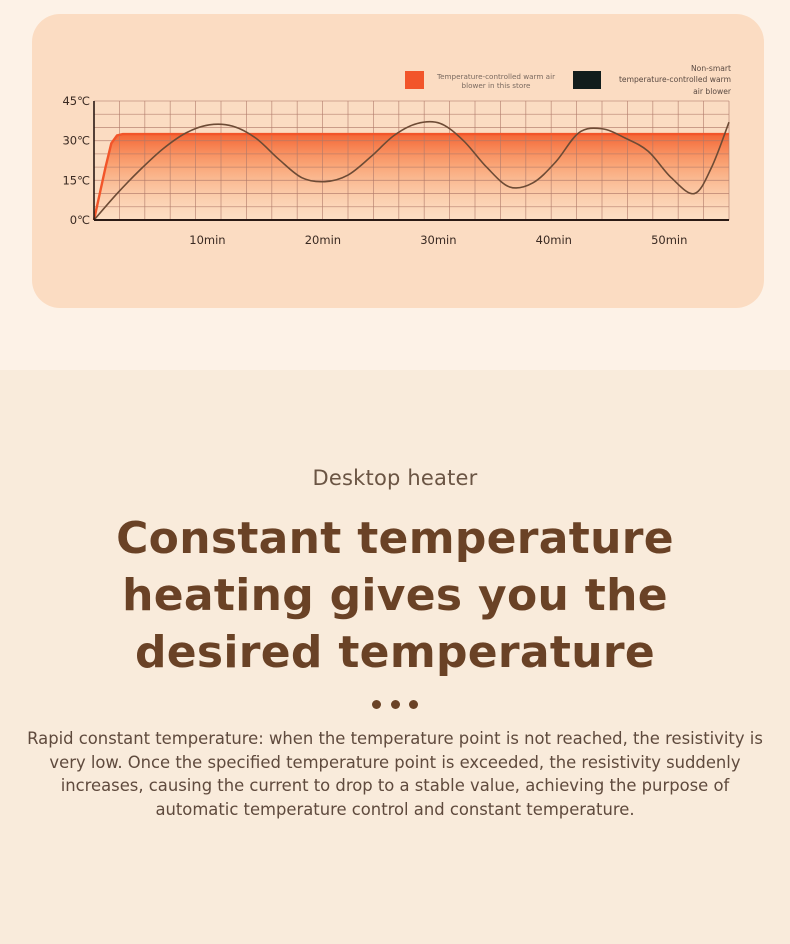 The width and height of the screenshot is (790, 944). What do you see at coordinates (587, 80) in the screenshot?
I see `legend-swatch-non-smart` at bounding box center [587, 80].